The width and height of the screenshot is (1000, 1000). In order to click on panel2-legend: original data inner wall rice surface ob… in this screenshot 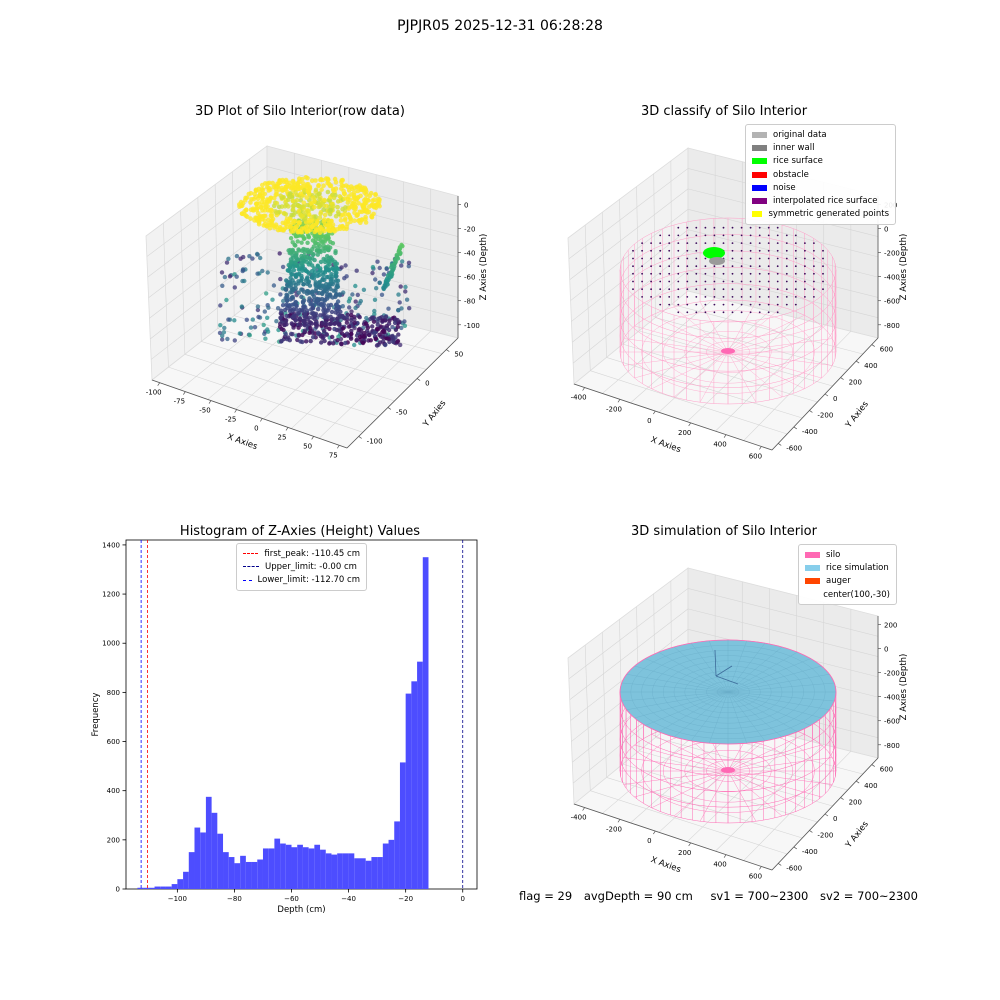, I will do `click(820, 175)`.